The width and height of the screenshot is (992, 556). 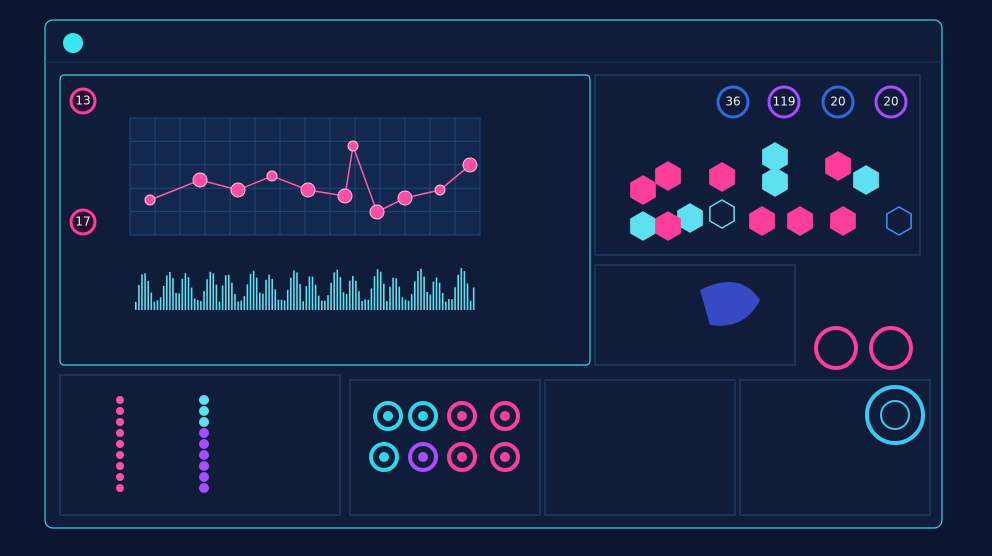 I want to click on list-panel, so click(x=200, y=445).